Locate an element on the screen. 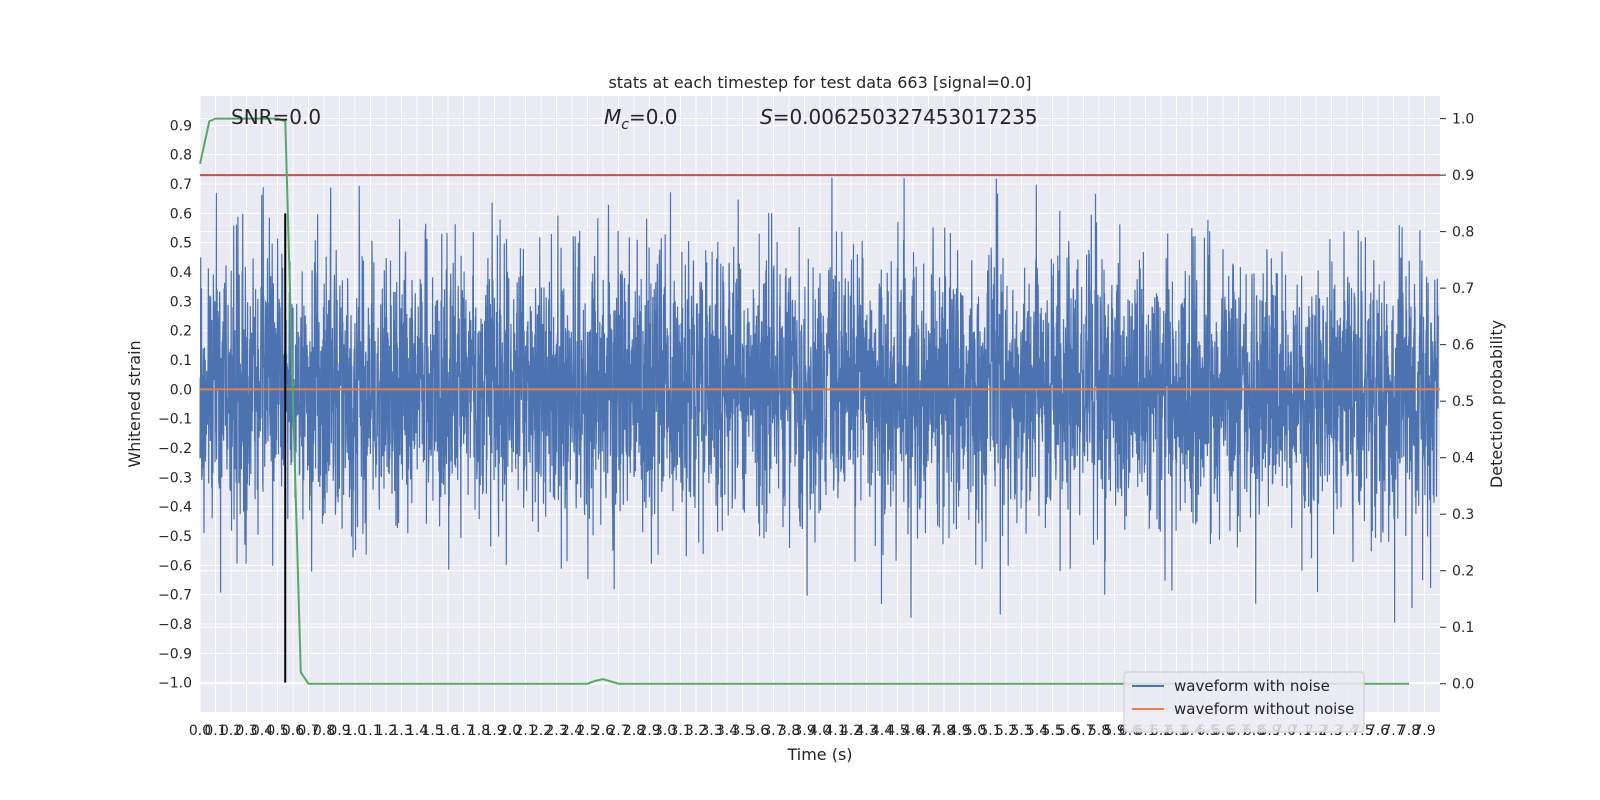 This screenshot has width=1600, height=800. left-y-tick-label: −0.6 is located at coordinates (175, 566).